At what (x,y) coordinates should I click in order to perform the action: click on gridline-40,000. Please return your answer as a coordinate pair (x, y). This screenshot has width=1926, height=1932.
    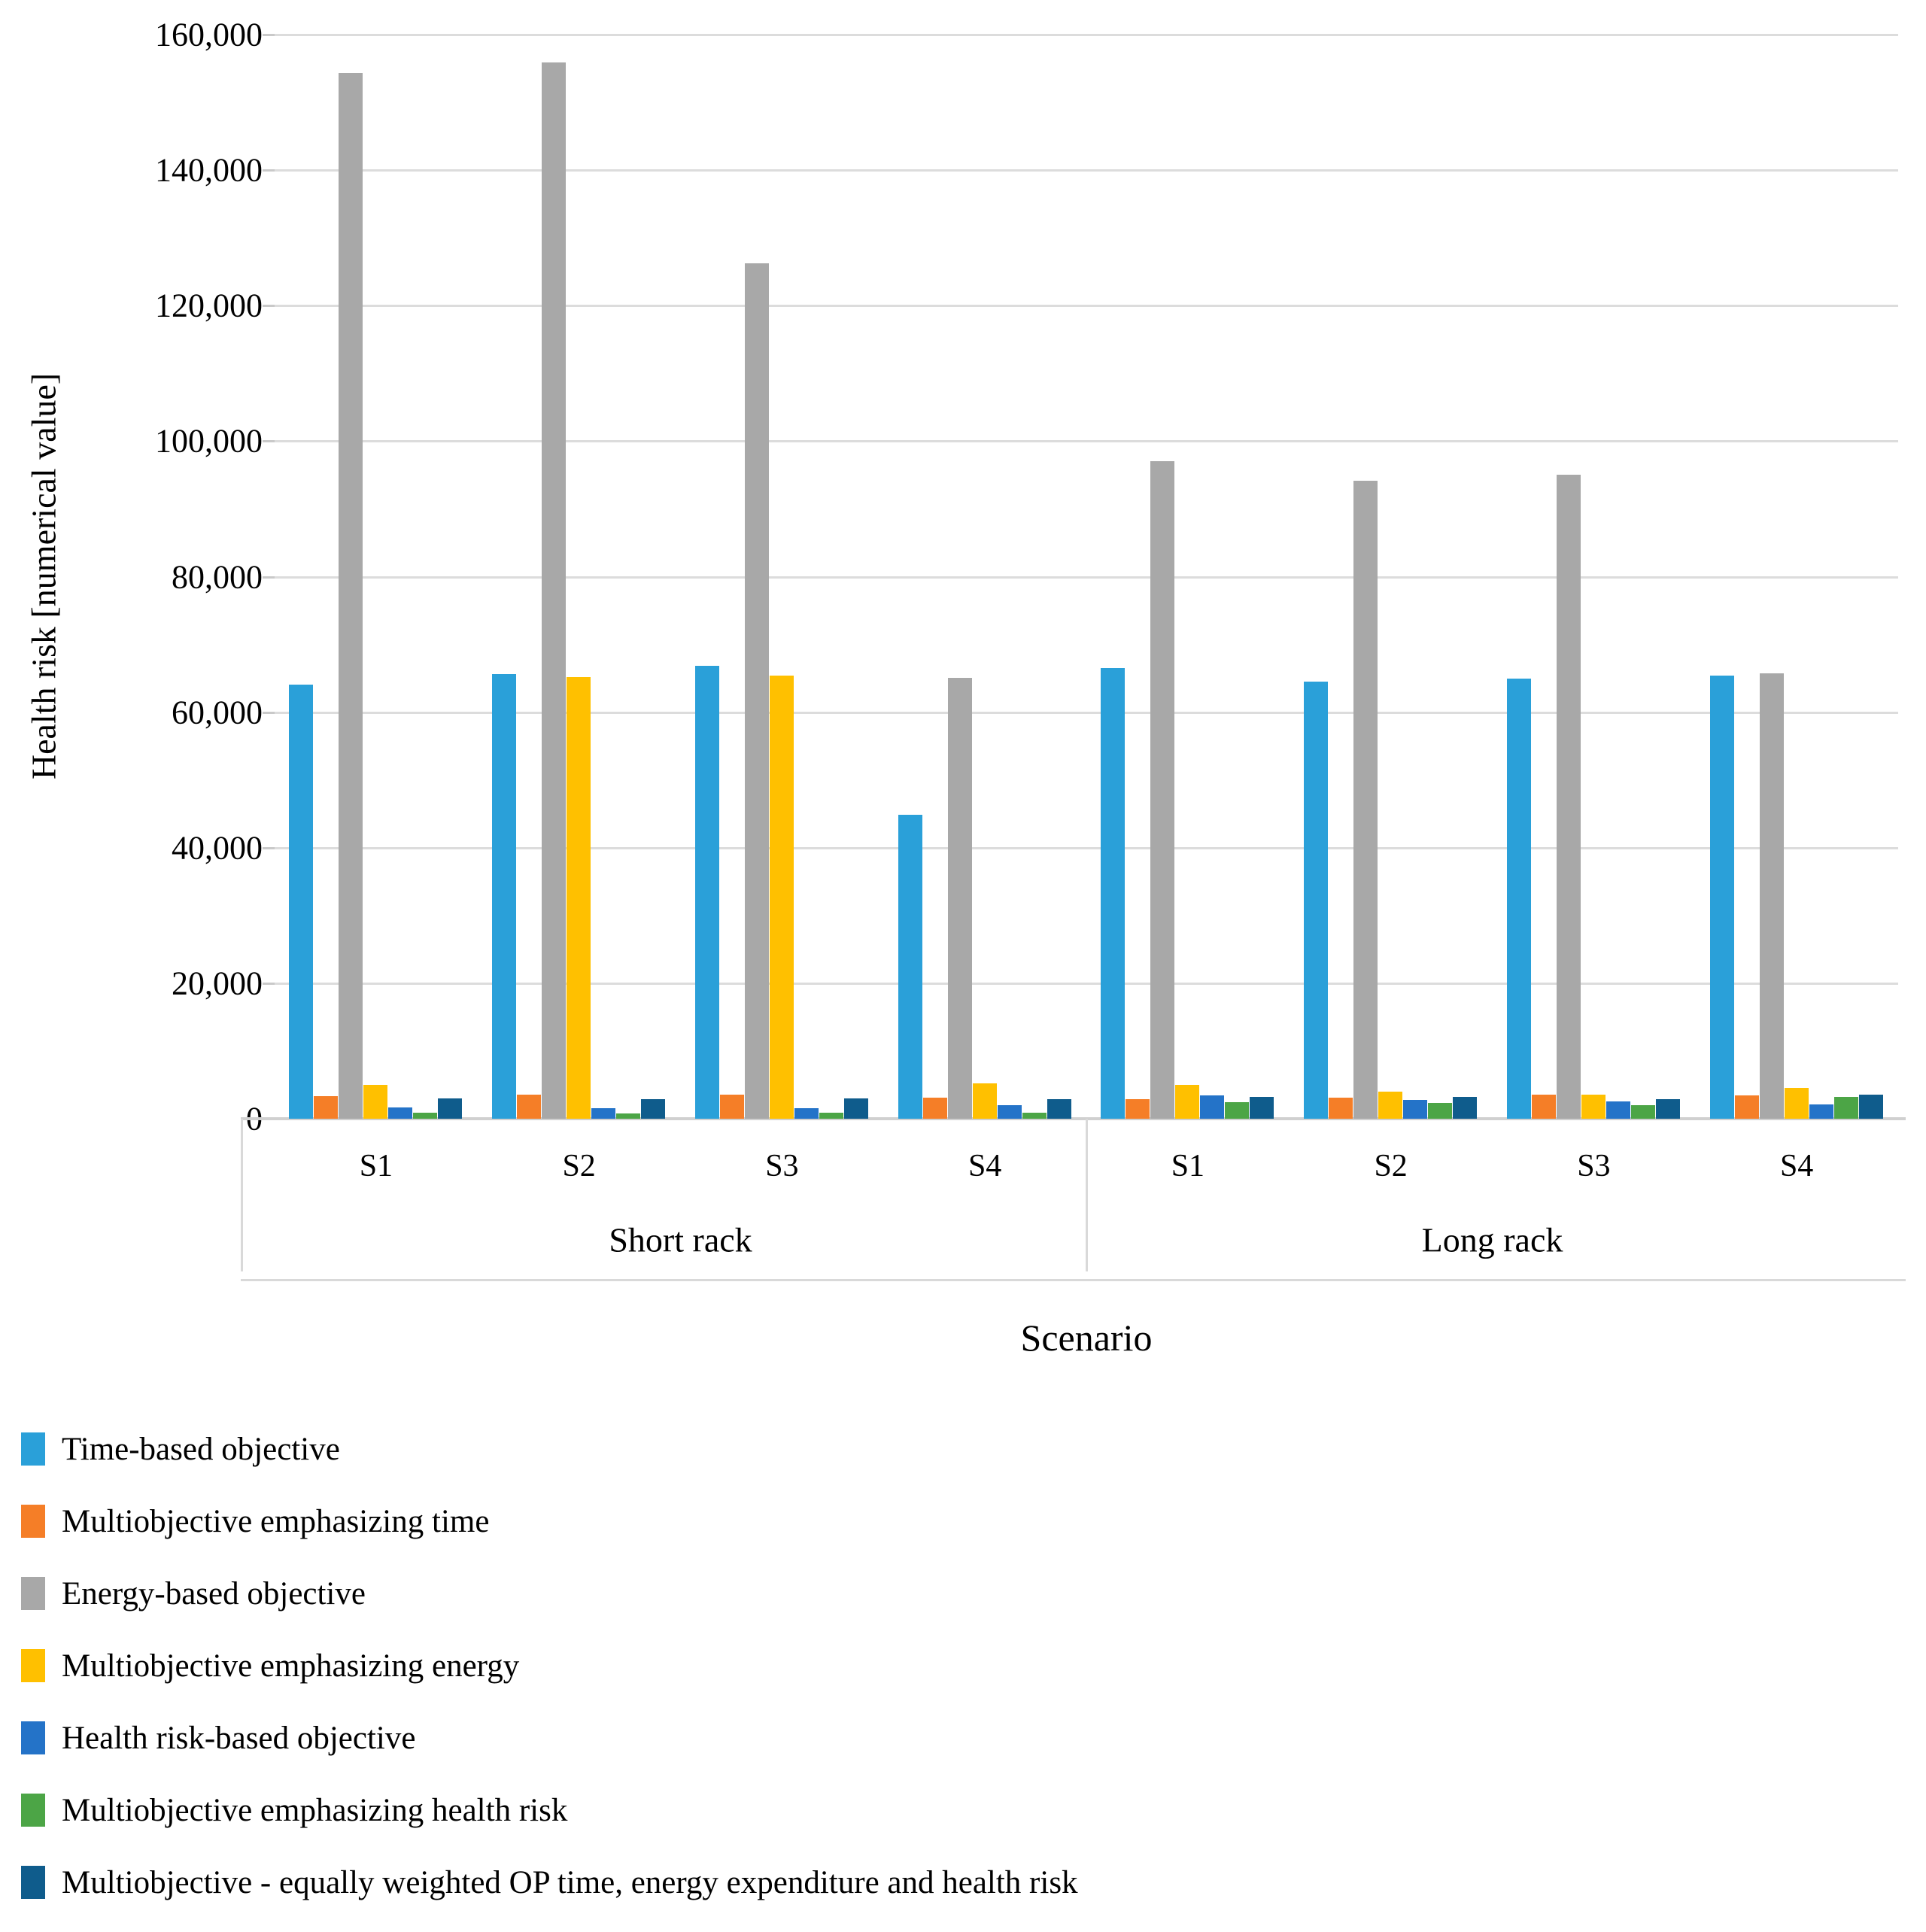
    Looking at the image, I should click on (1086, 847).